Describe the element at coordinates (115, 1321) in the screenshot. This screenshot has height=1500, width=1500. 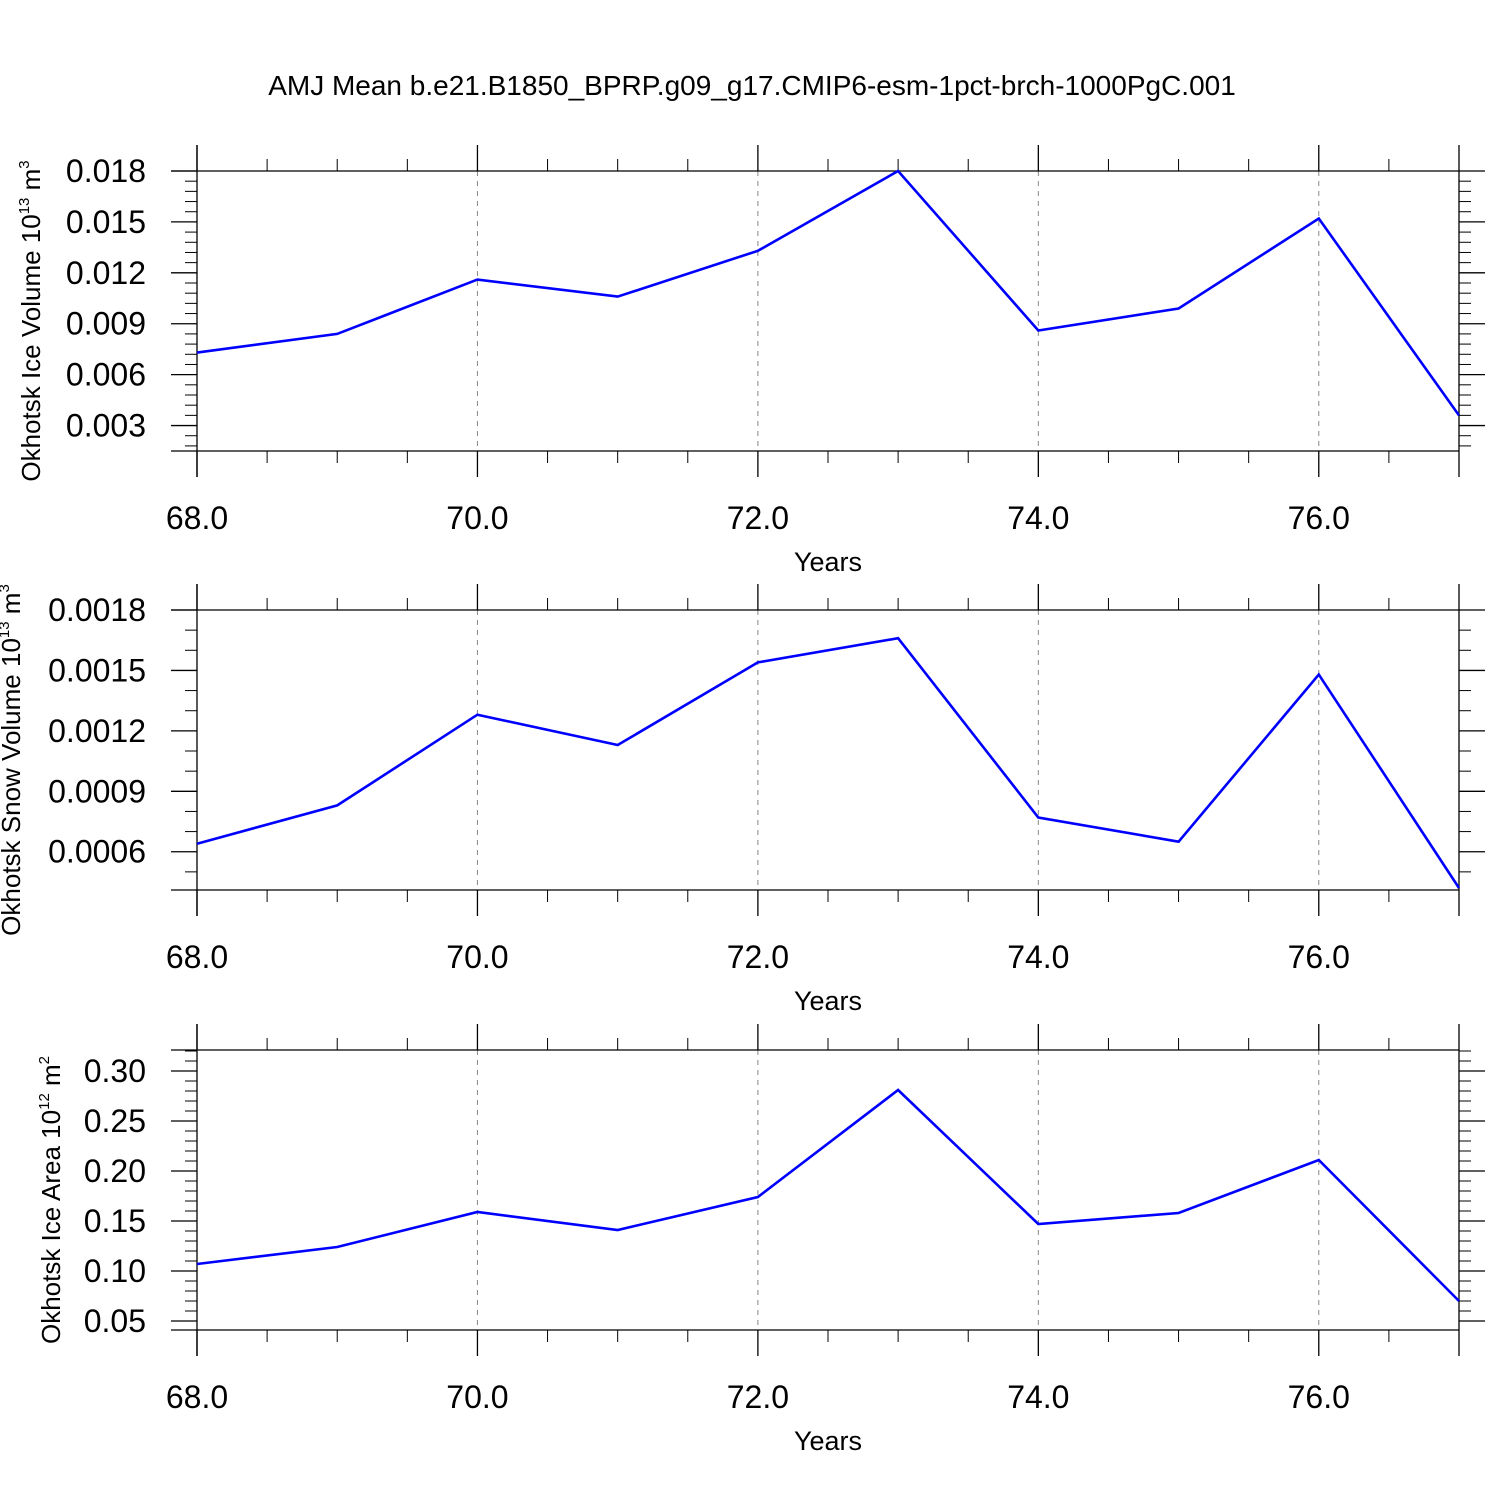
I see `y-tick-label: 0.05` at that location.